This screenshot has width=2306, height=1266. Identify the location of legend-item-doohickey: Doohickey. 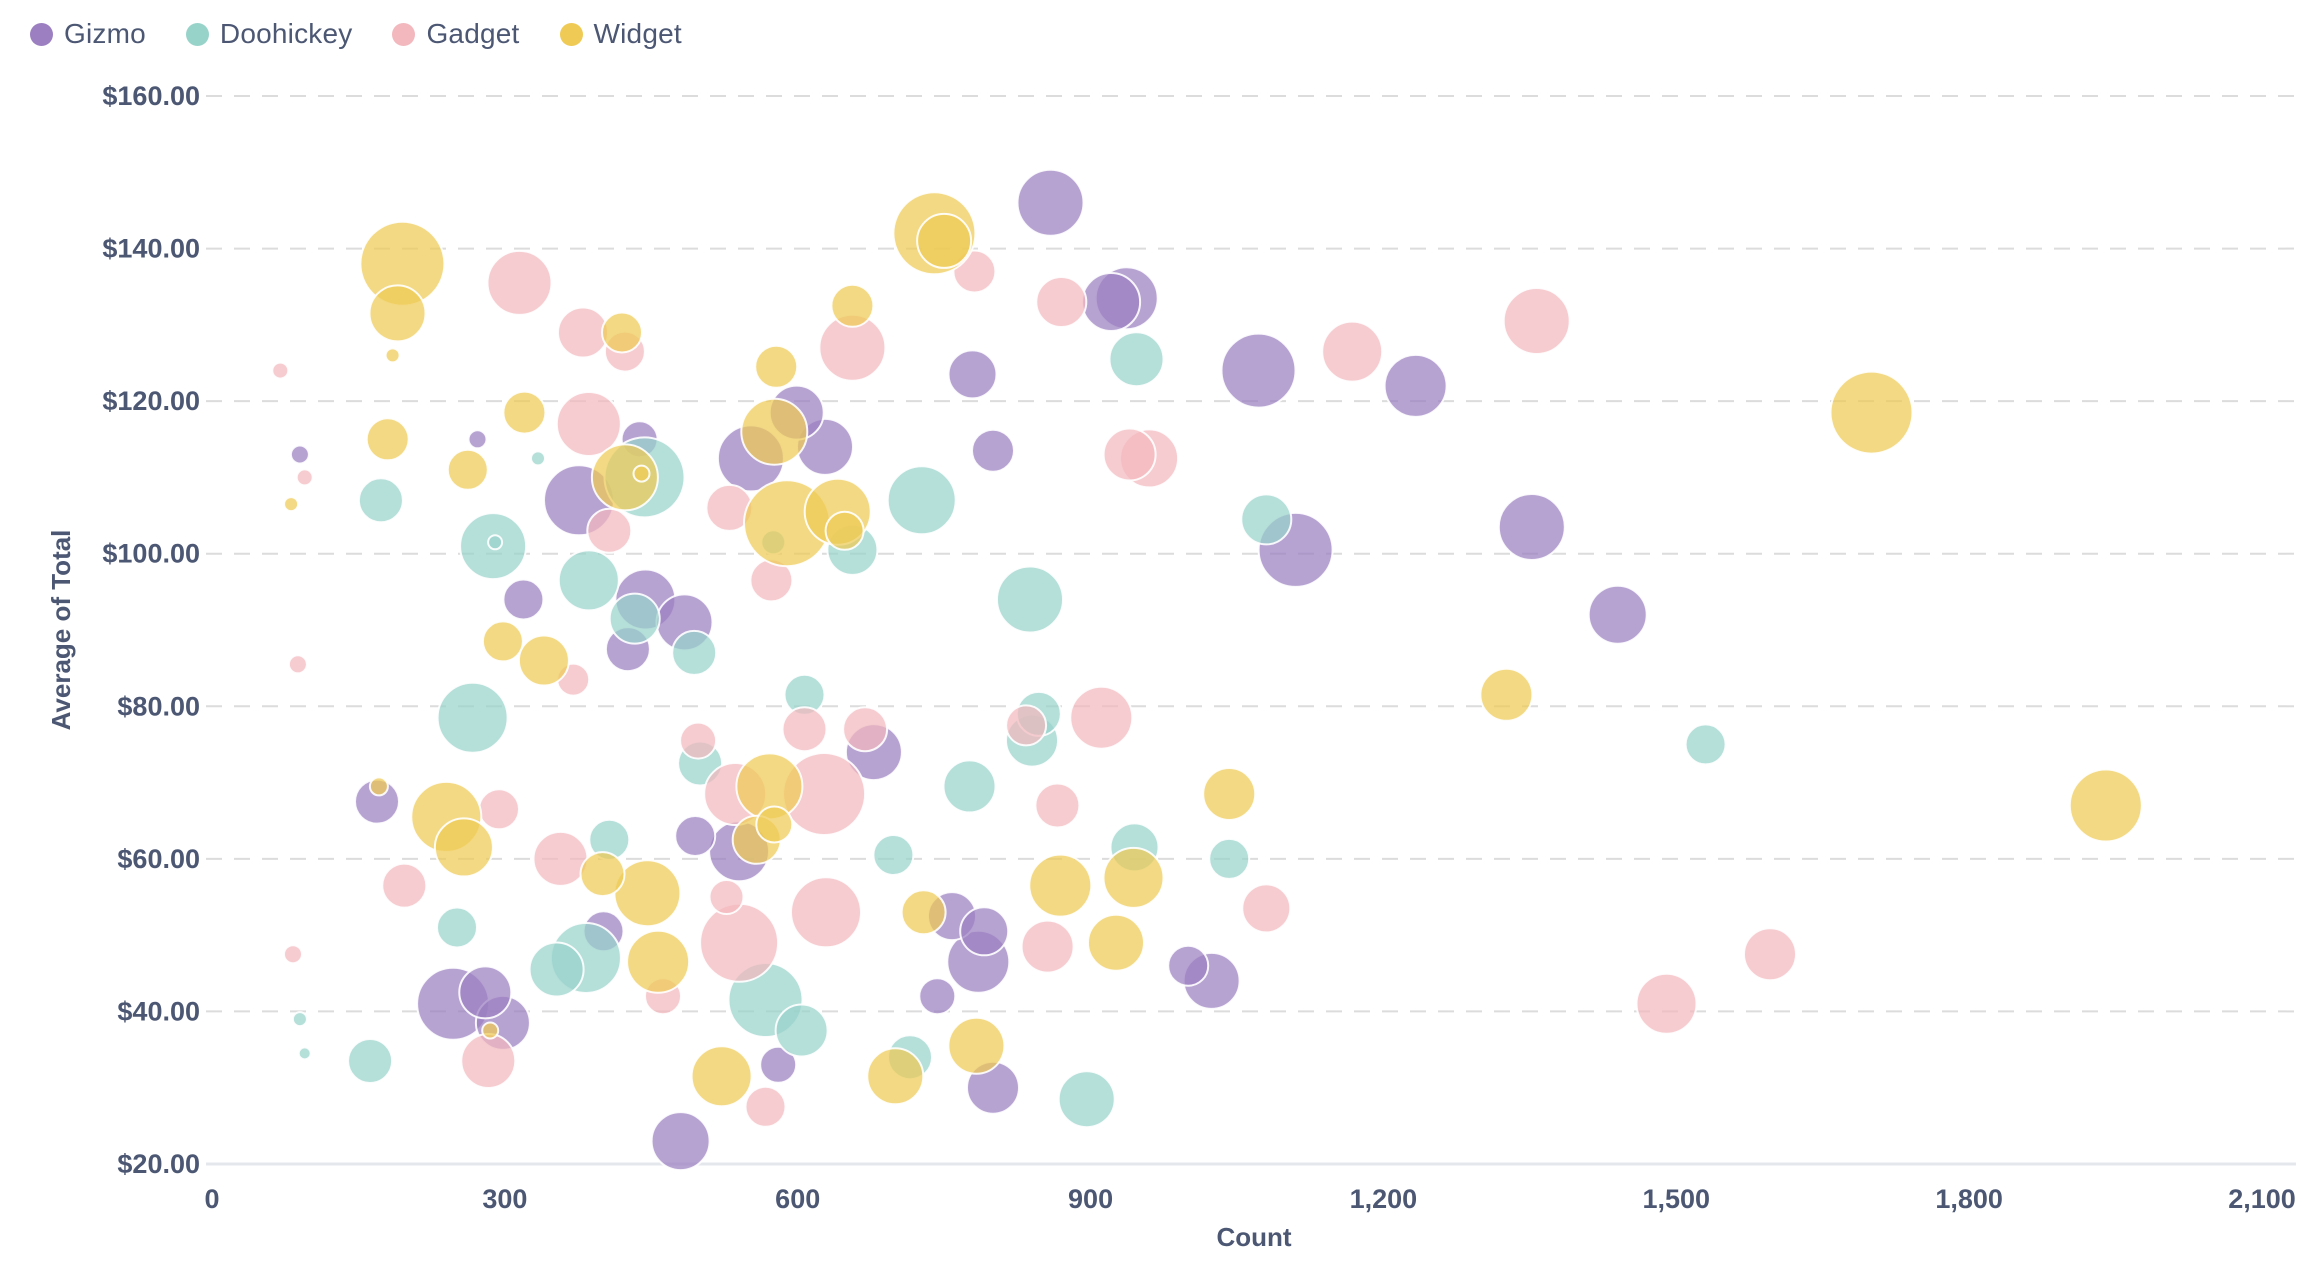
(269, 34).